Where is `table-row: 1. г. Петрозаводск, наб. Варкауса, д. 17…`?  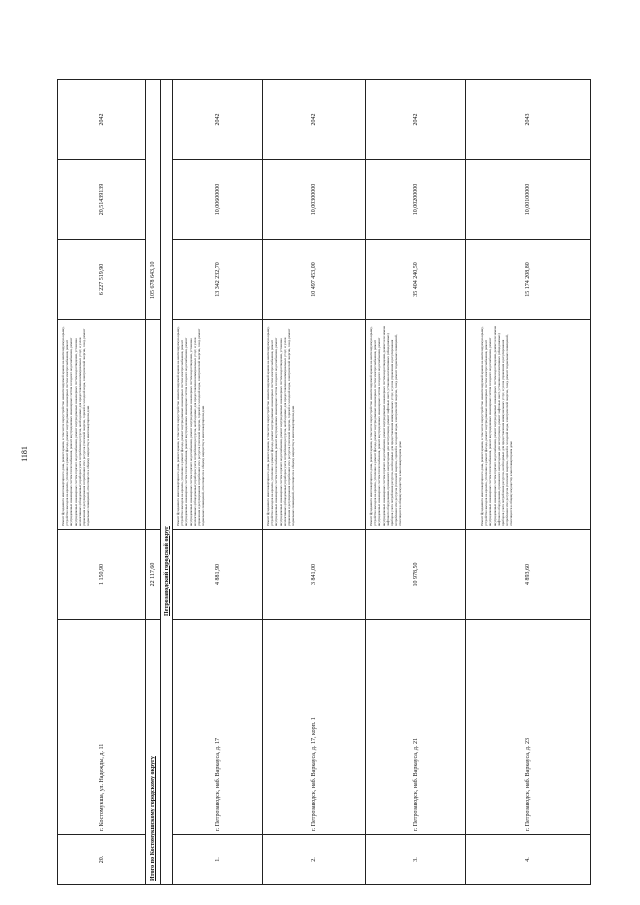
table-row: 1. г. Петрозаводск, наб. Варкауса, д. 17… is located at coordinates (217, 482).